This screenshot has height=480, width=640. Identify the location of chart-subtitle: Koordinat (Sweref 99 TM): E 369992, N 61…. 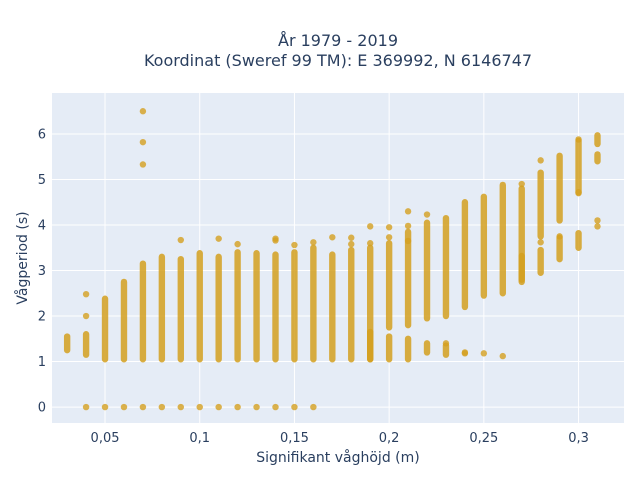
(338, 60).